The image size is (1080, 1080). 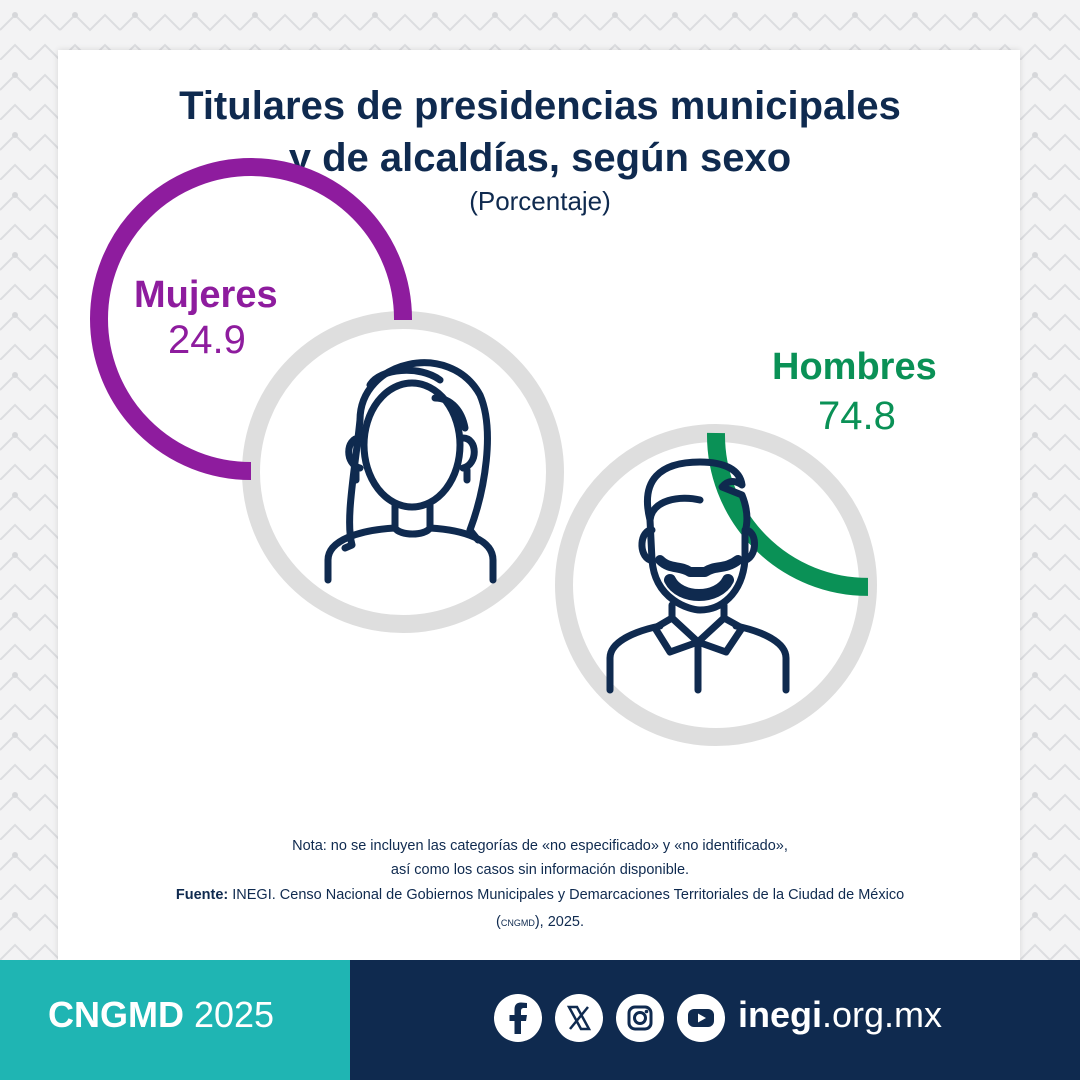 I want to click on source-abbr: cngmd, so click(x=517, y=921).